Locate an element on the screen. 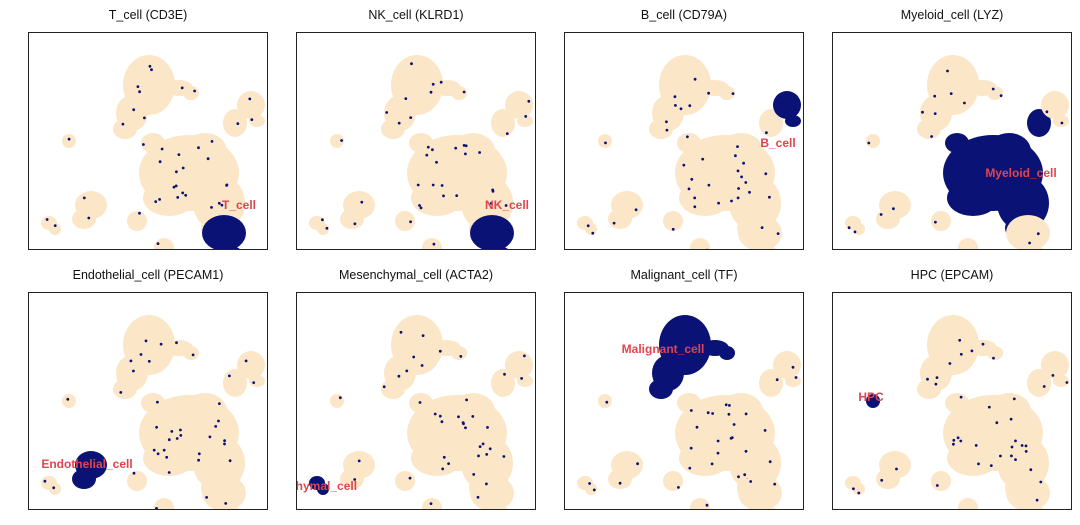 The width and height of the screenshot is (1080, 525). panel-title: HPC (EPCAM) is located at coordinates (952, 275).